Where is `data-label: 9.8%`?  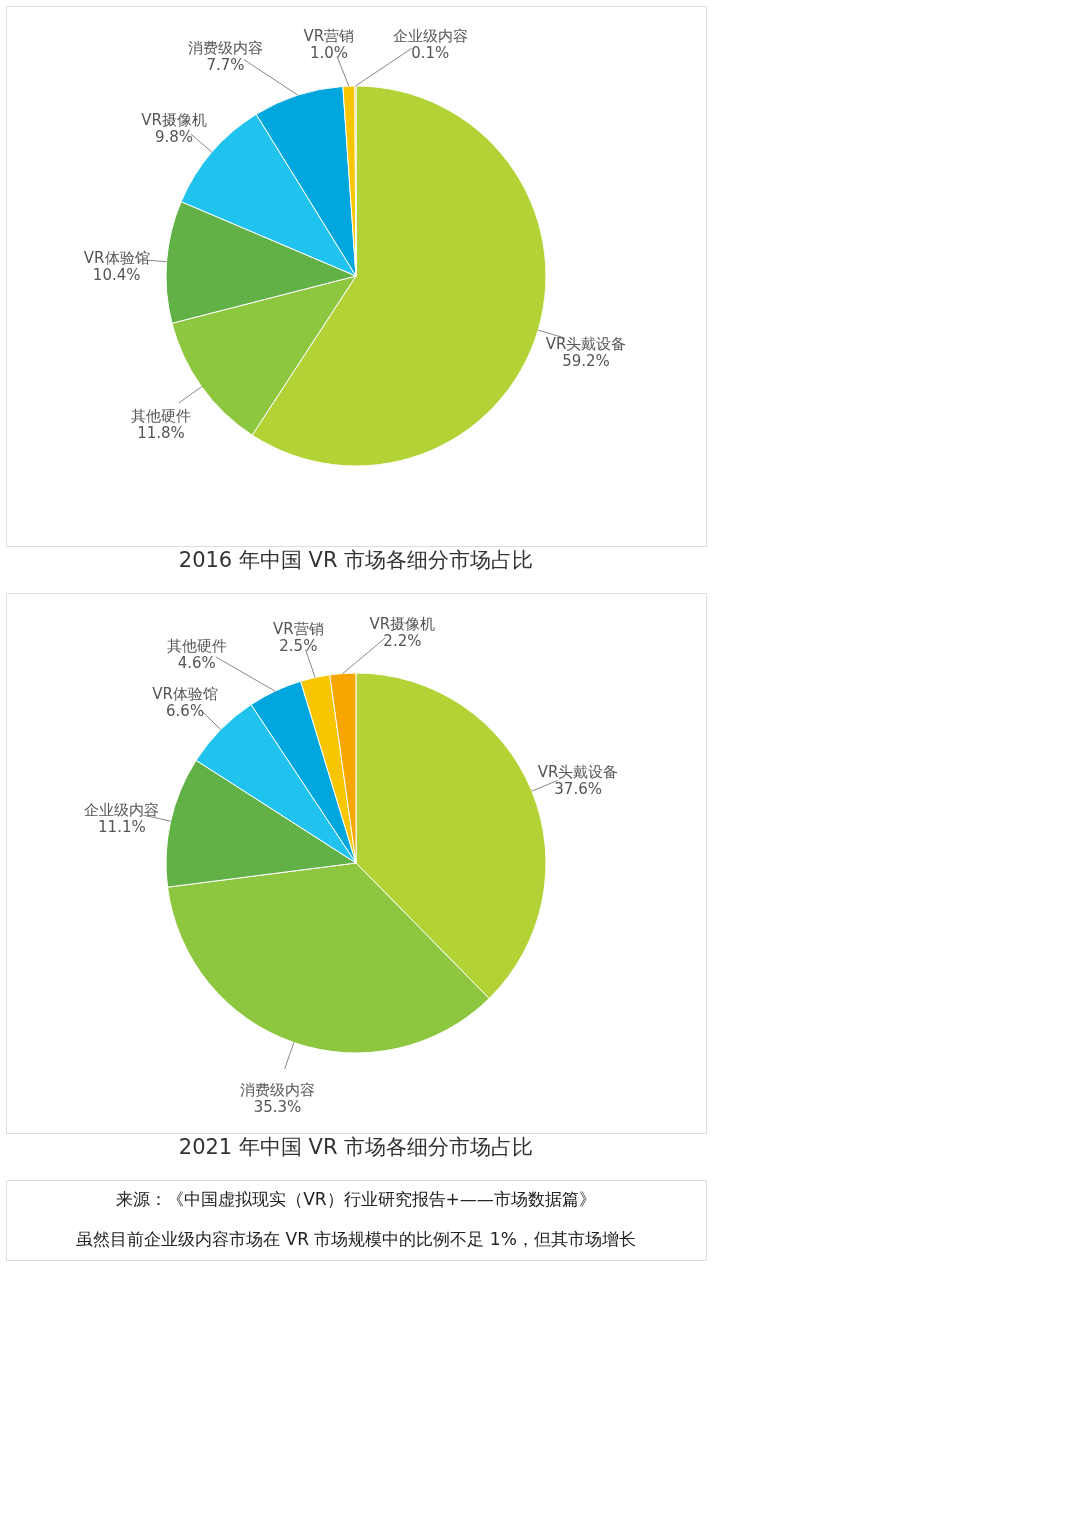
data-label: 9.8% is located at coordinates (174, 136).